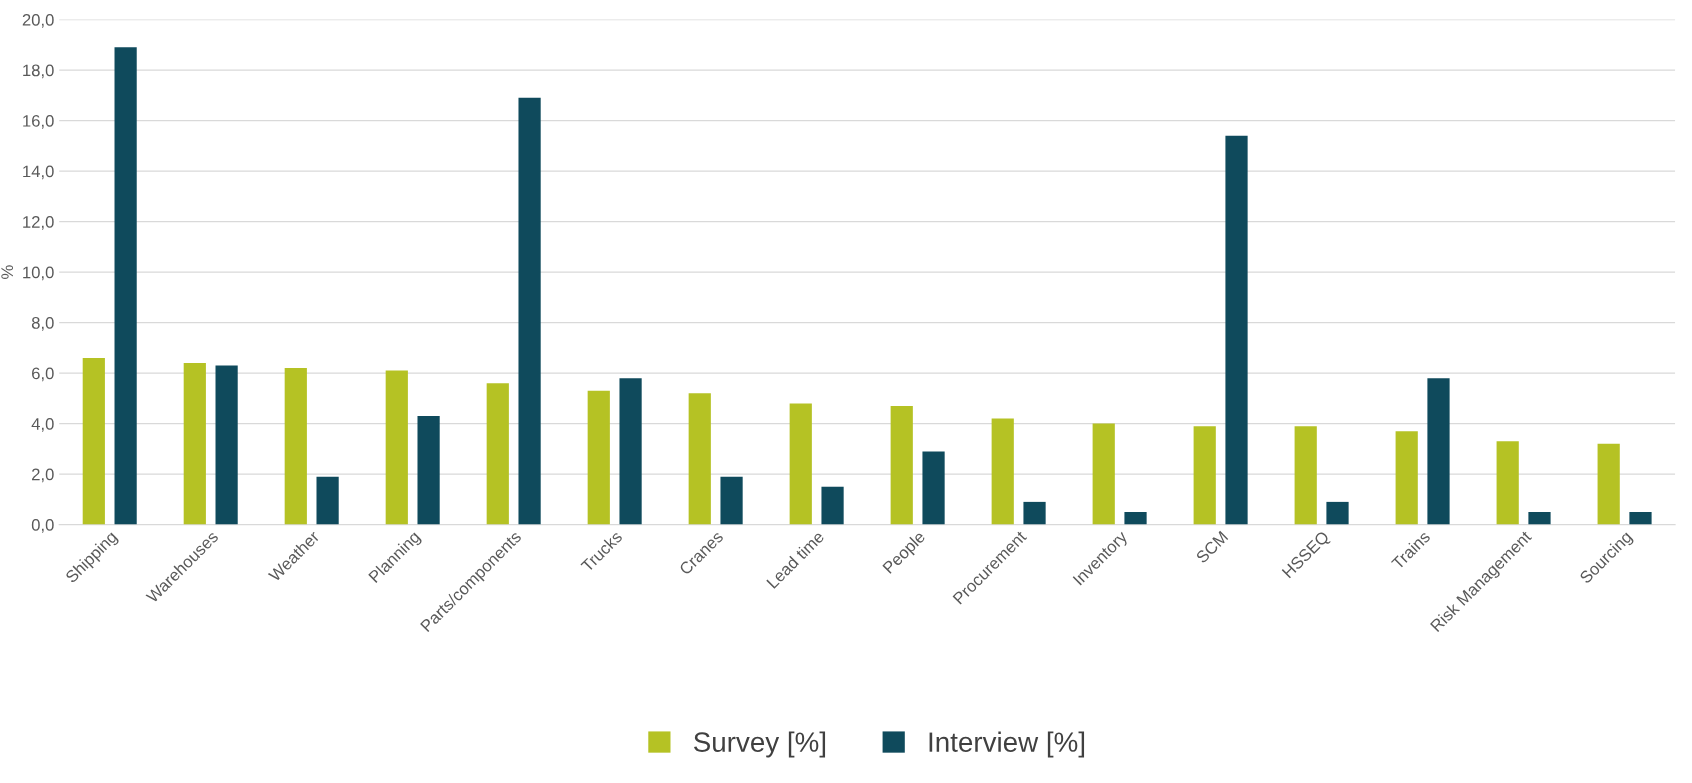 This screenshot has height=783, width=1692. Describe the element at coordinates (42, 526) in the screenshot. I see `y-tick-label: 0,0` at that location.